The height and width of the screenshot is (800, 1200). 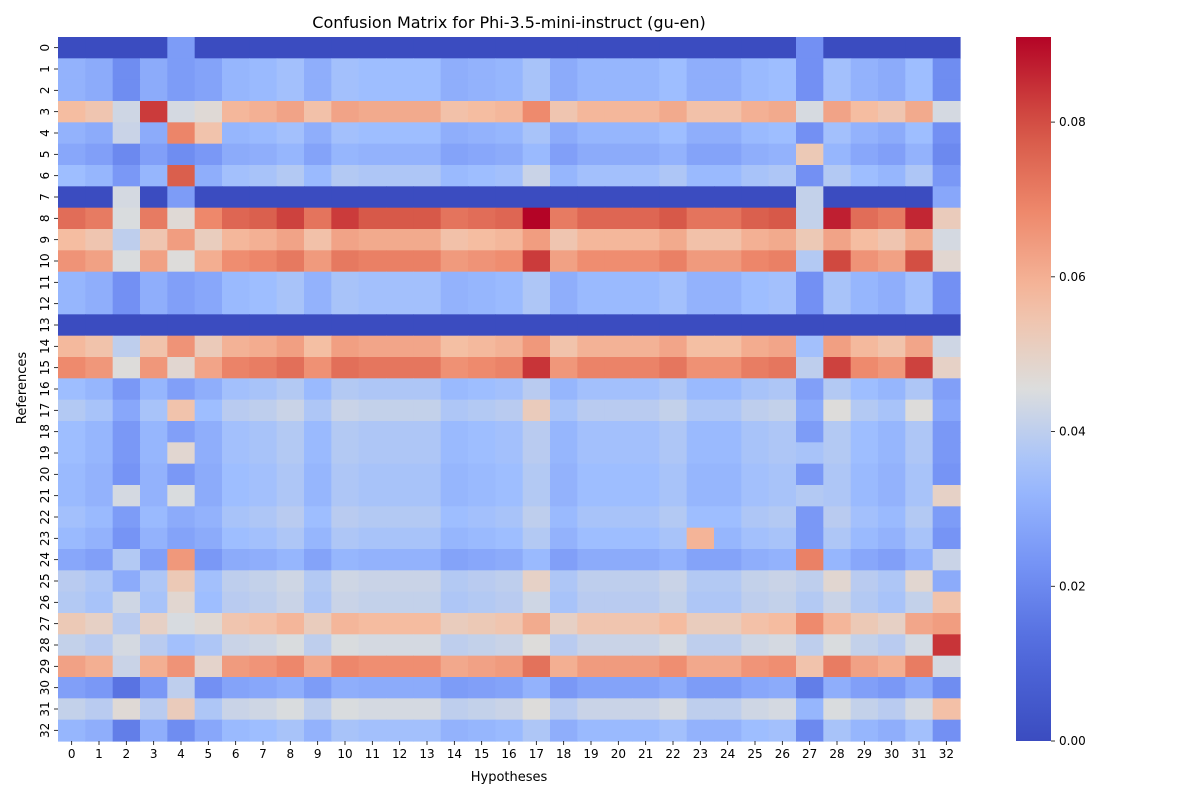 I want to click on y-tick-label: 28, so click(x=45, y=644).